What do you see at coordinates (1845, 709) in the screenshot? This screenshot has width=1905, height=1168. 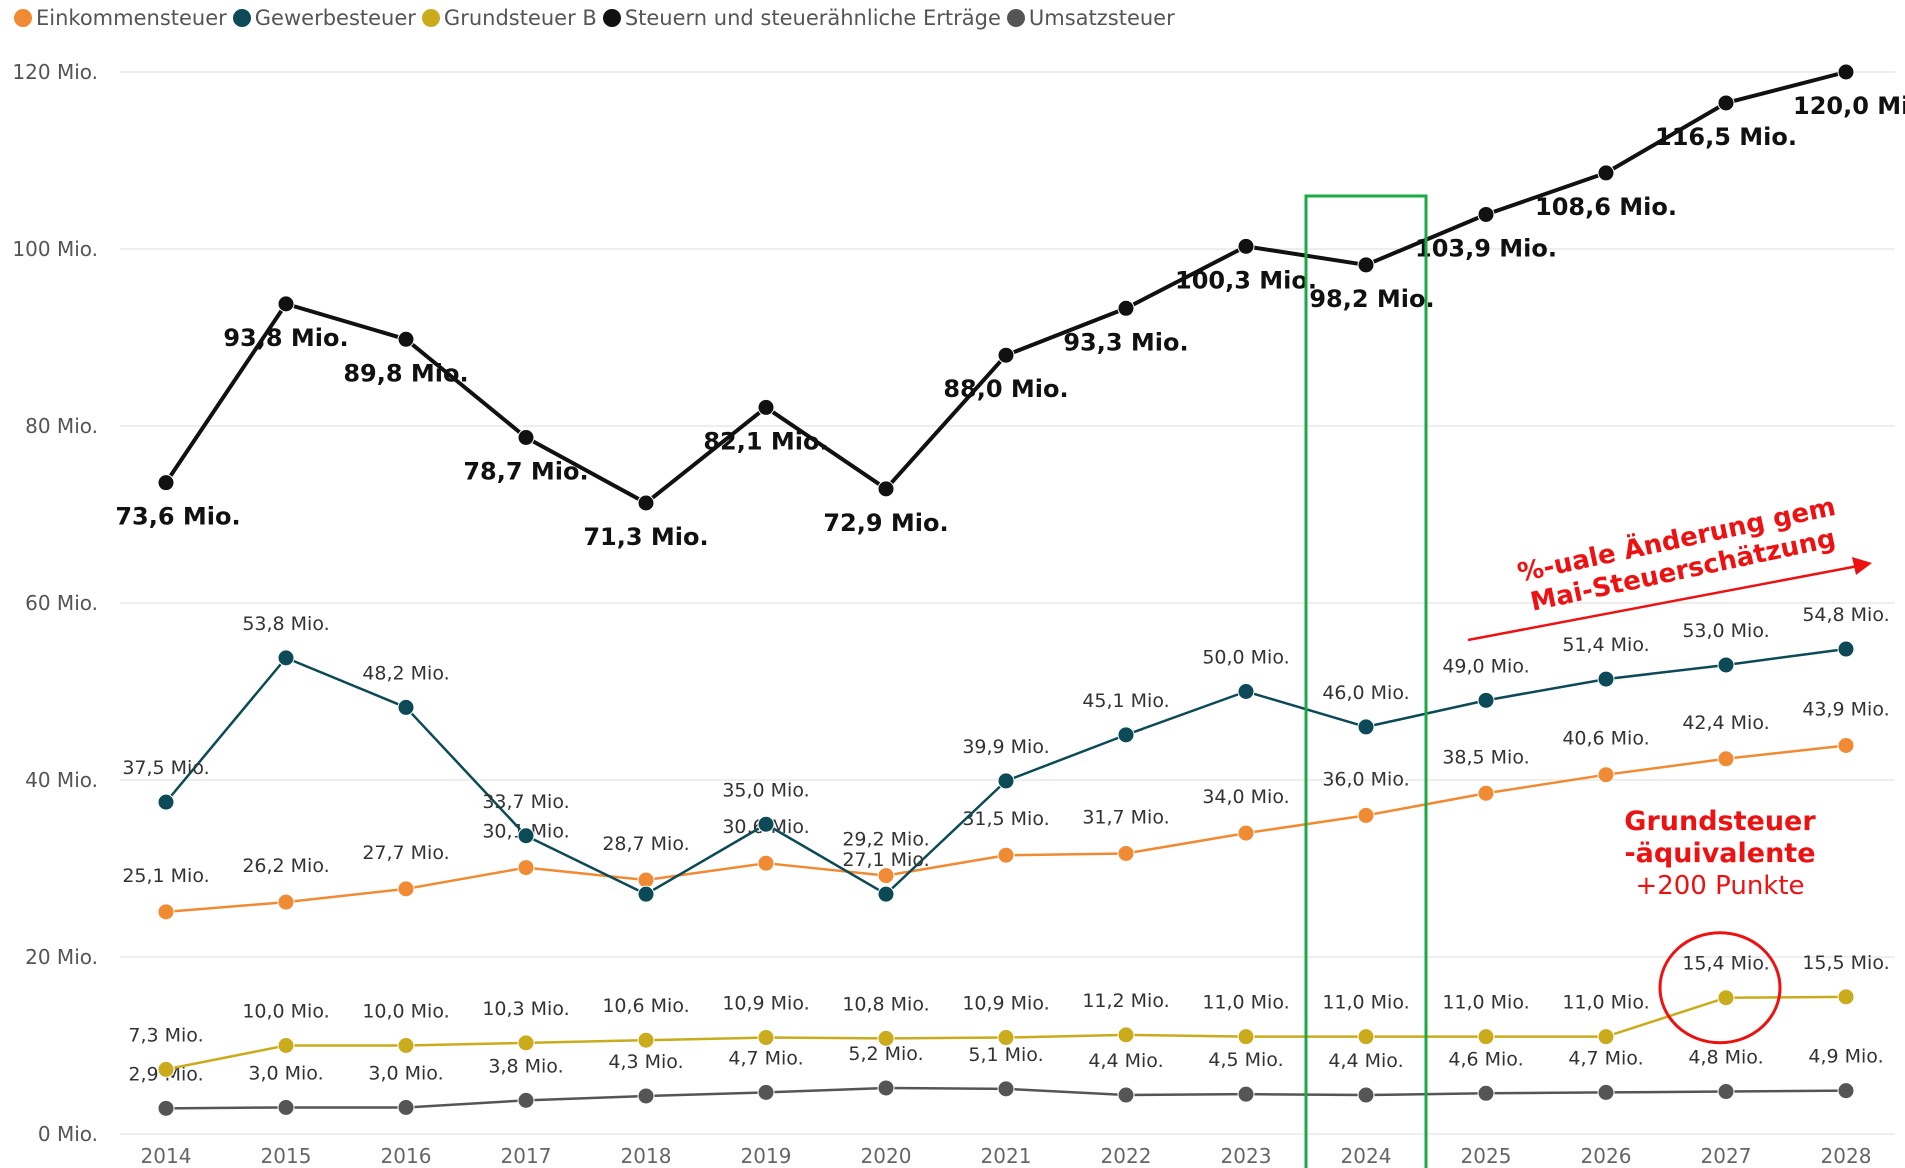 I see `data-label: 43,9 Mio.` at bounding box center [1845, 709].